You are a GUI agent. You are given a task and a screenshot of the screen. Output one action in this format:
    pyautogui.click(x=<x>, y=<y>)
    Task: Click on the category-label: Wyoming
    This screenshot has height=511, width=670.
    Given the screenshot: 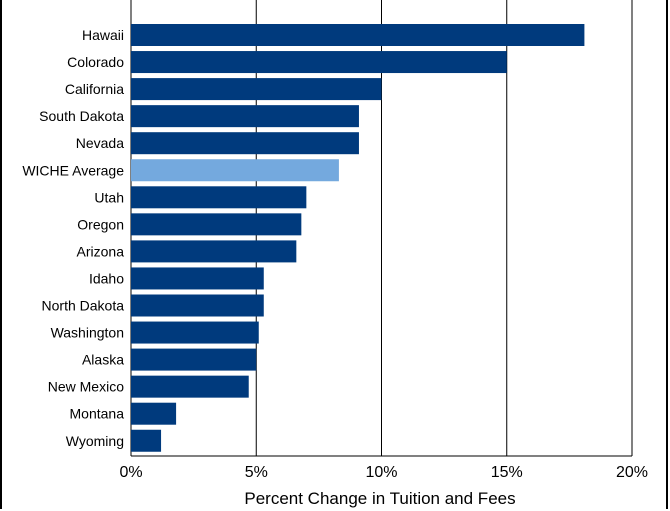 What is the action you would take?
    pyautogui.click(x=95, y=441)
    